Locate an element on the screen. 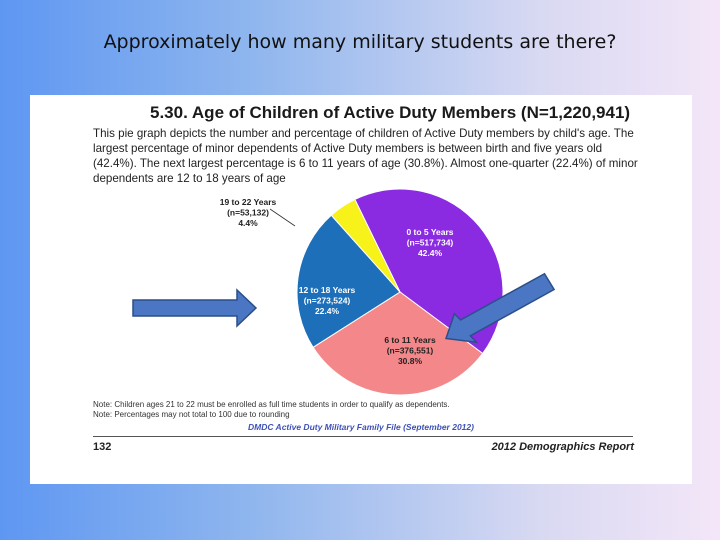 This screenshot has height=540, width=720. slice-label: 0 to 5 Years is located at coordinates (429, 232).